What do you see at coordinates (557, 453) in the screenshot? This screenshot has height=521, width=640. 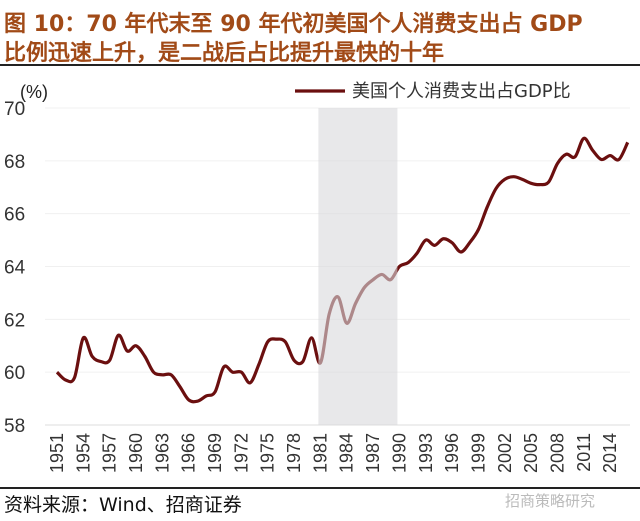 I see `x-tick-label: 2008` at bounding box center [557, 453].